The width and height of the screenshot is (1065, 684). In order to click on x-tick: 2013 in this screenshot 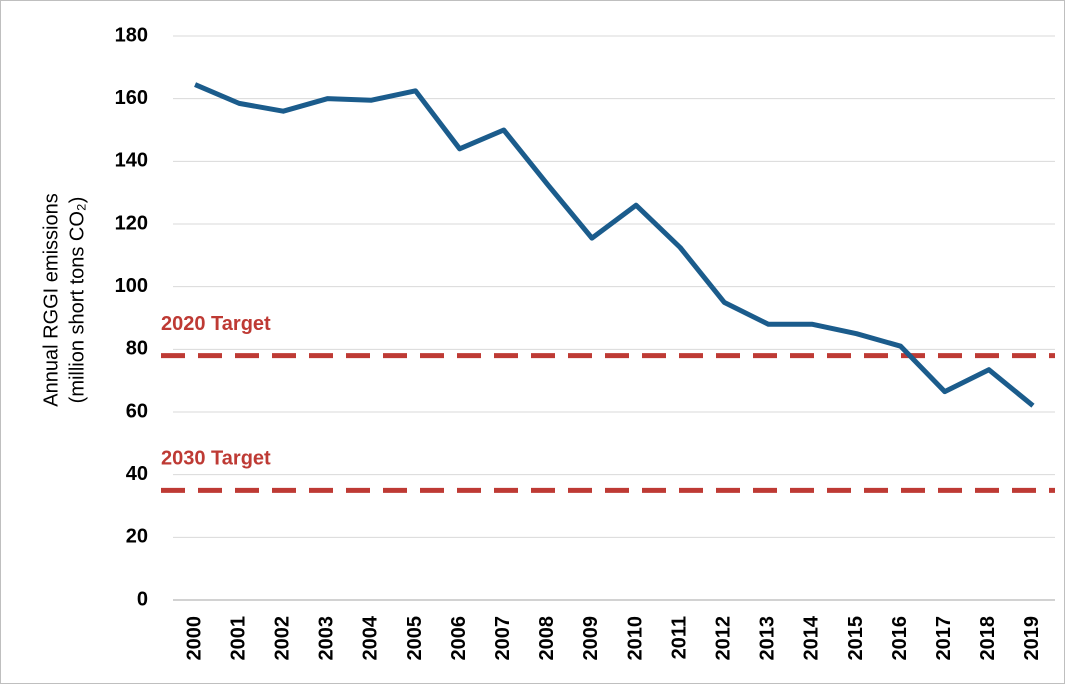, I will do `click(768, 638)`.